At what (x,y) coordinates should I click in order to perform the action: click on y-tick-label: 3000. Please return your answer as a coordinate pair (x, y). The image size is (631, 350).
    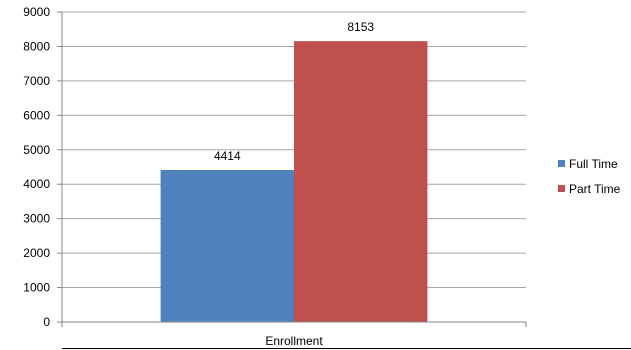
    Looking at the image, I should click on (36, 219).